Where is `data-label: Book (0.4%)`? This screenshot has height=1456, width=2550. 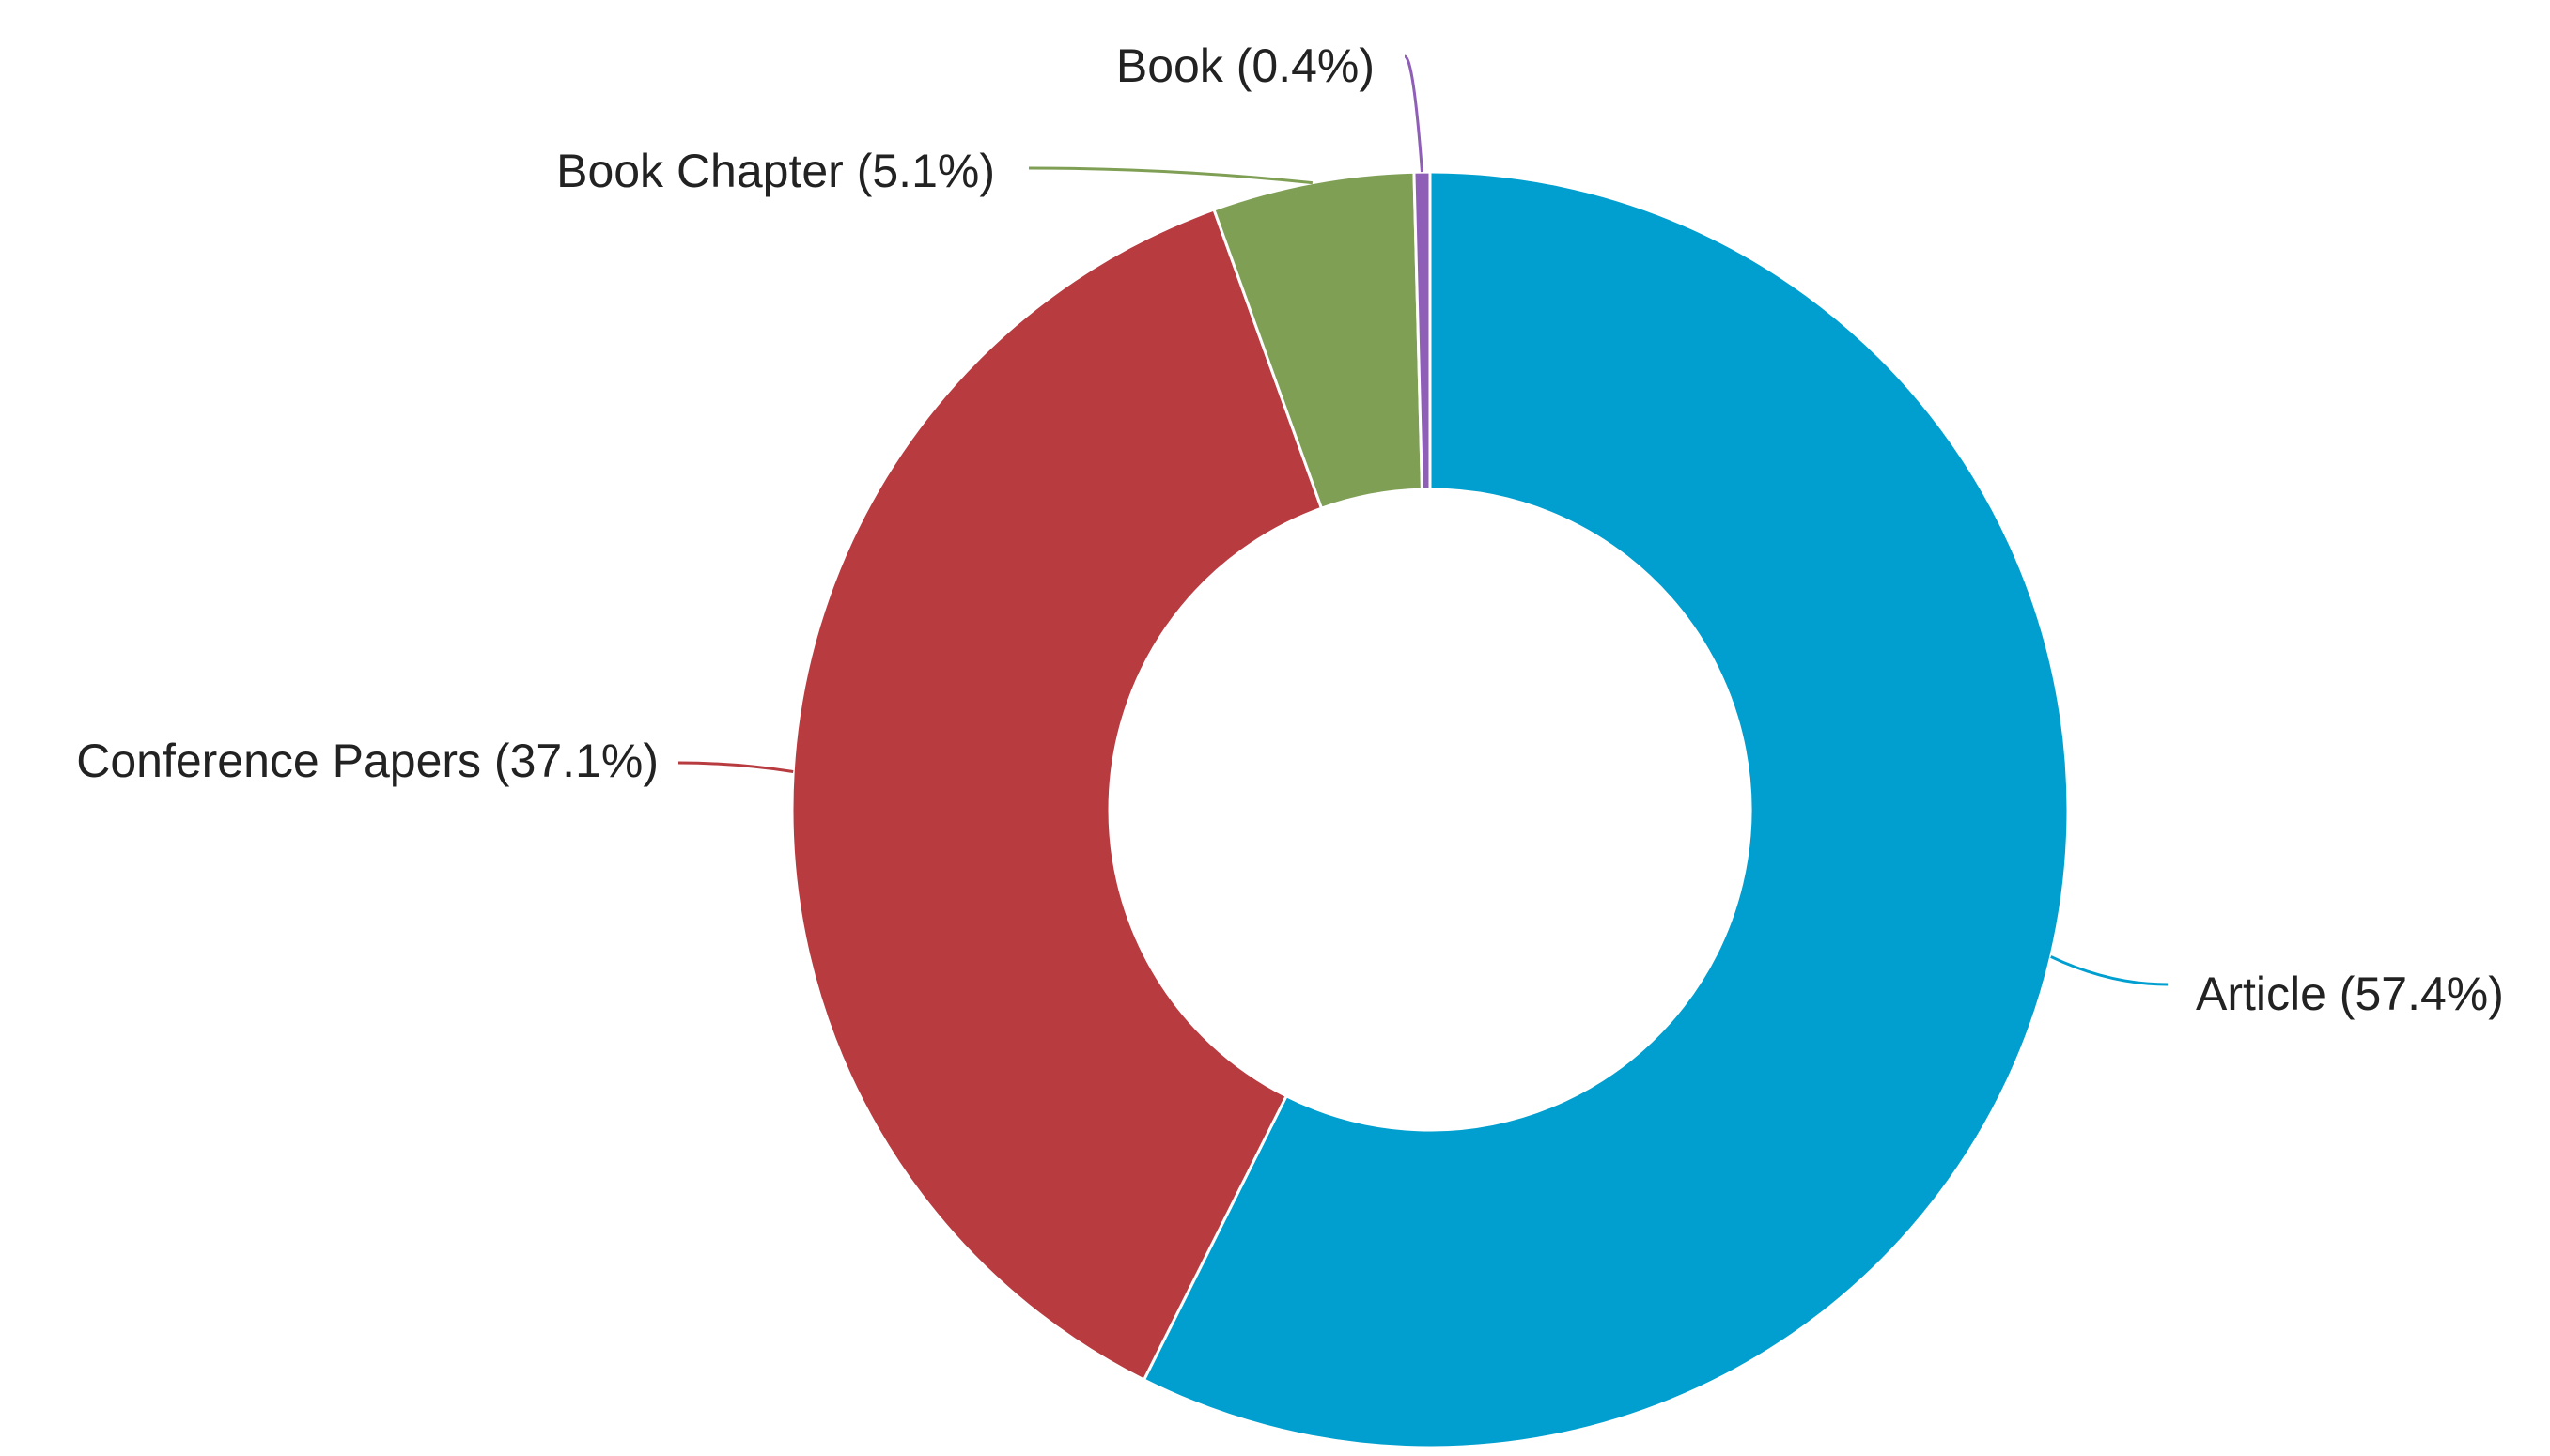 data-label: Book (0.4%) is located at coordinates (1245, 65).